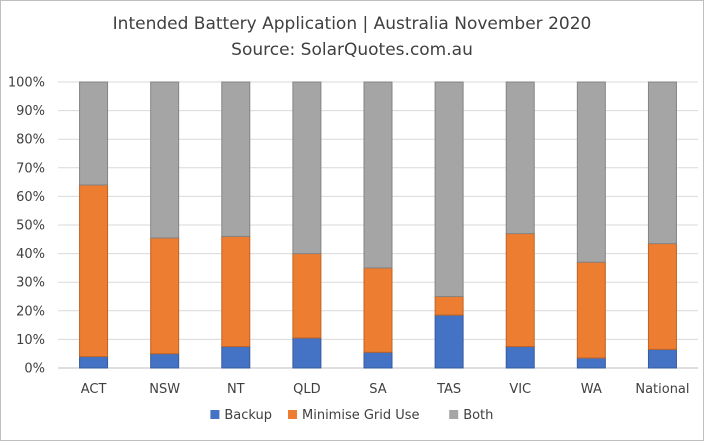 Image resolution: width=704 pixels, height=441 pixels. What do you see at coordinates (478, 415) in the screenshot?
I see `legend-label: Both` at bounding box center [478, 415].